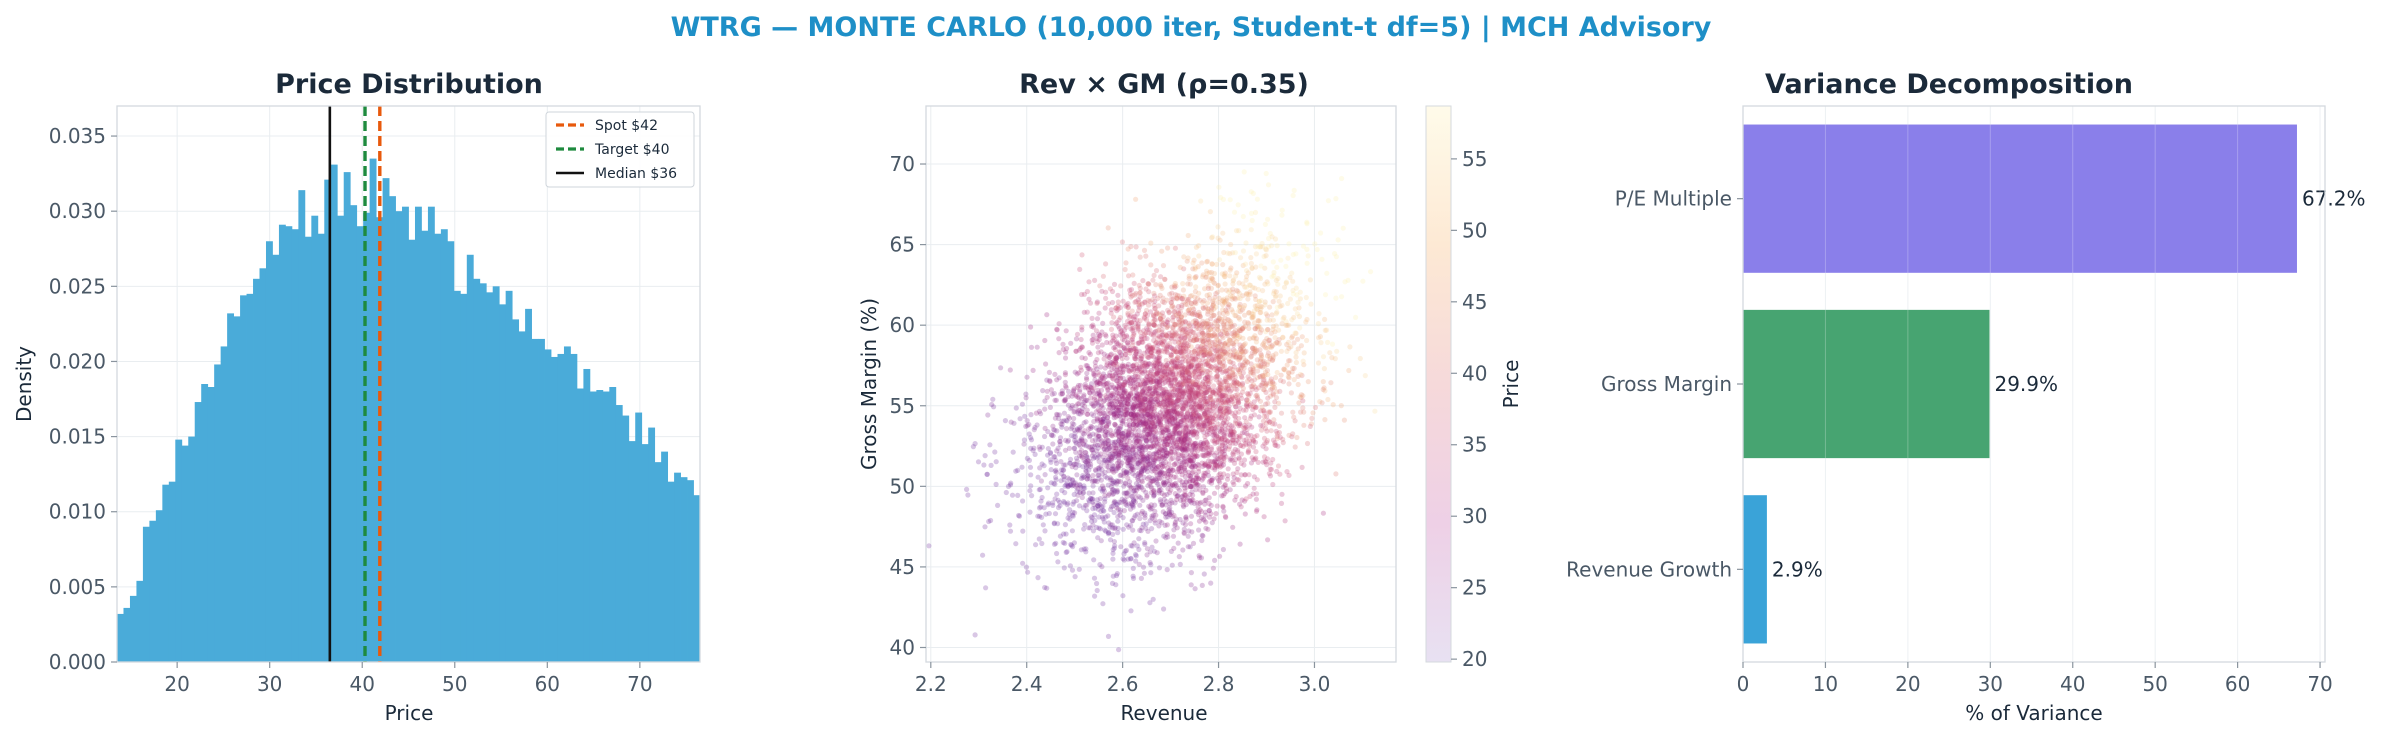 This screenshot has height=742, width=2382. Describe the element at coordinates (77, 587) in the screenshot. I see `y-tick-label: 0.005` at that location.